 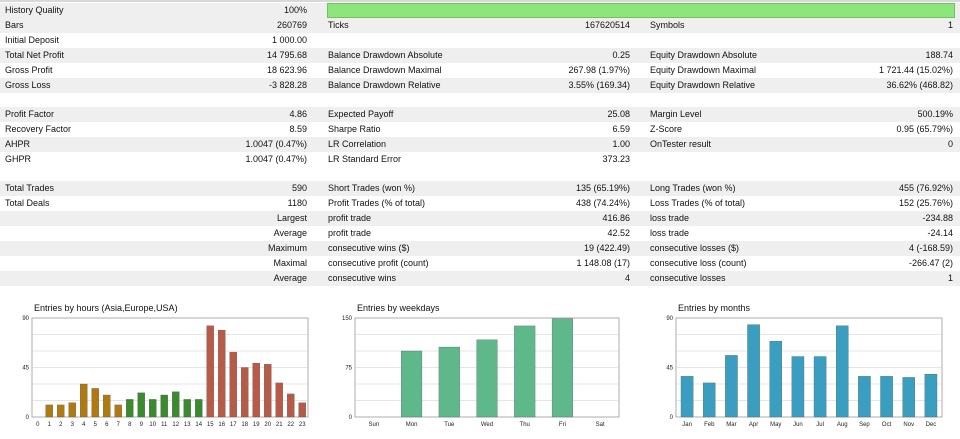 I want to click on x-tick-label: 10, so click(x=152, y=425).